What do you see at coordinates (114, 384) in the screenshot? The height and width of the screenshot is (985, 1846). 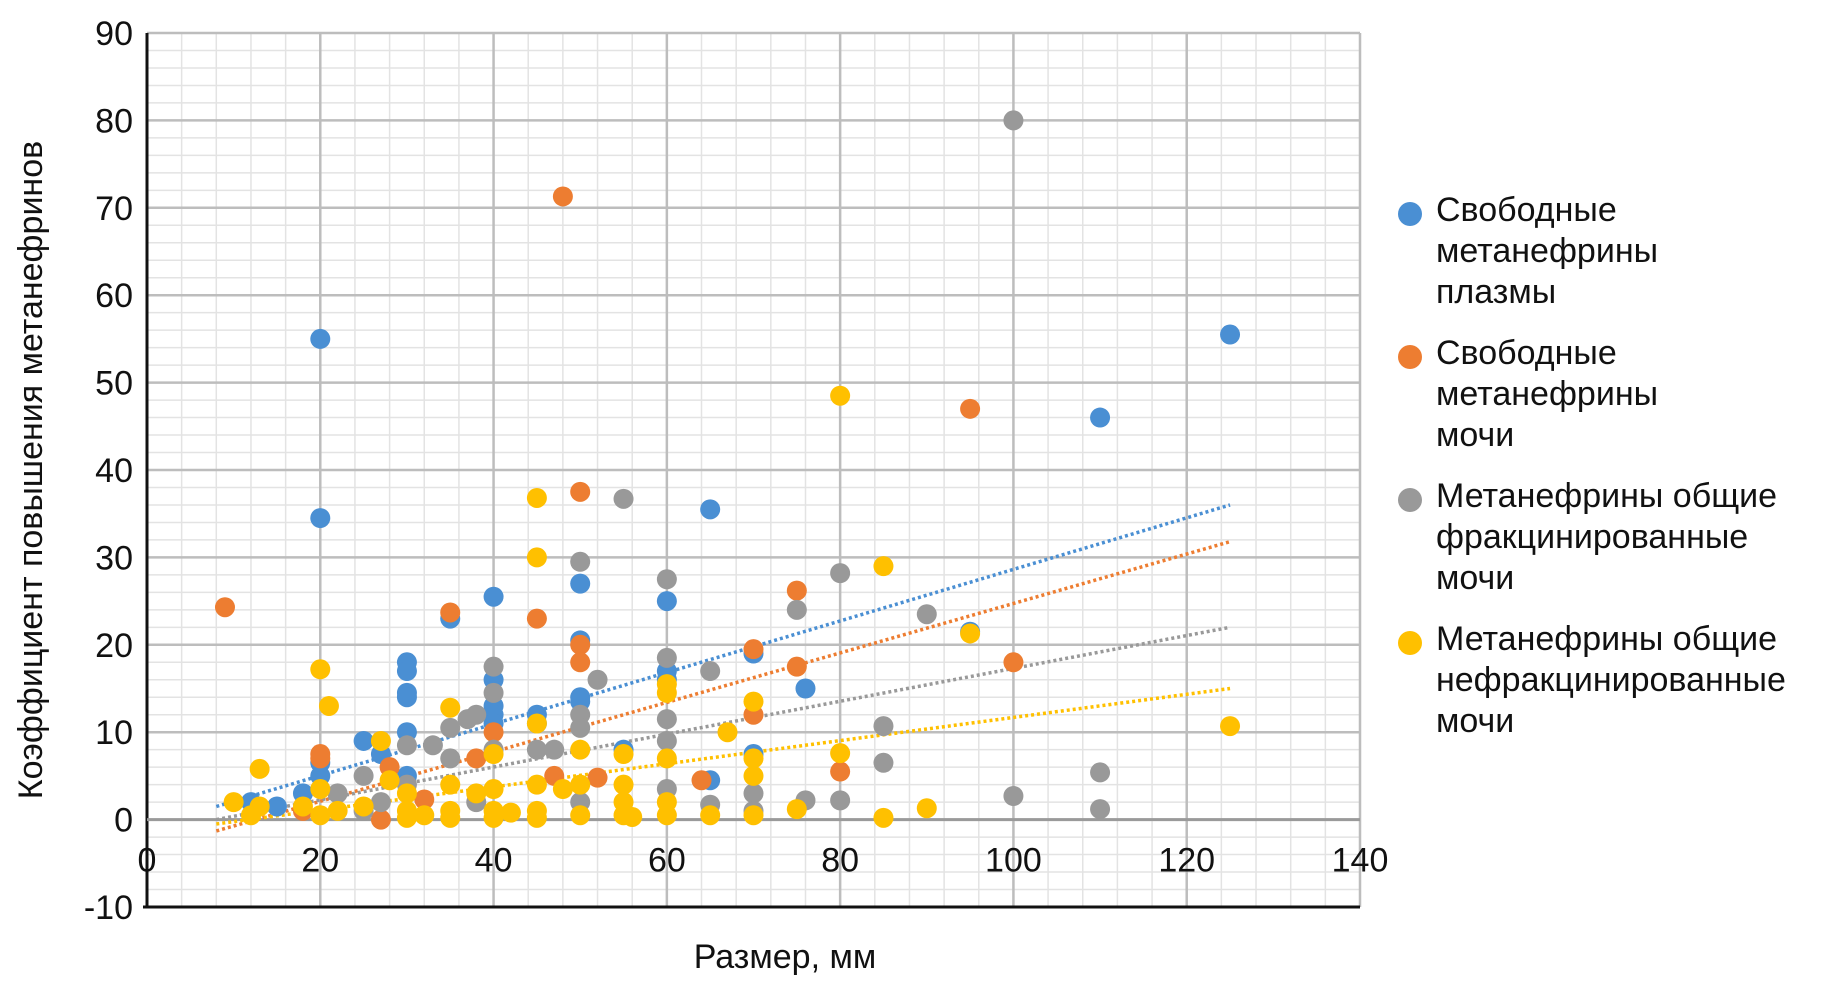 I see `y-tick-label: 50` at bounding box center [114, 384].